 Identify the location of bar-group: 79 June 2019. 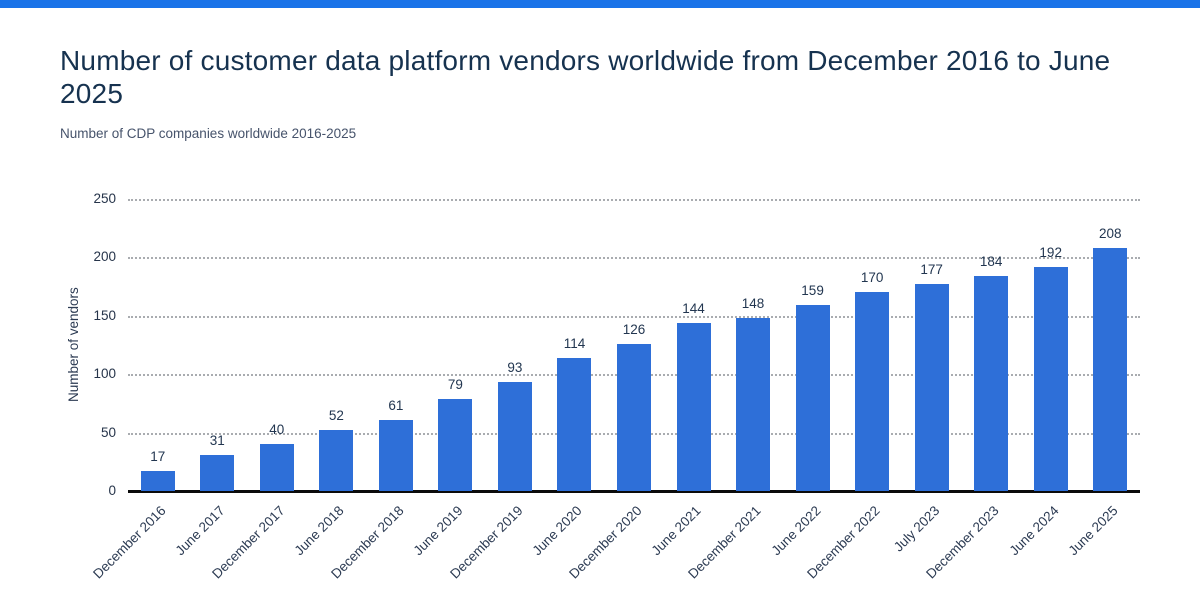
(448, 378).